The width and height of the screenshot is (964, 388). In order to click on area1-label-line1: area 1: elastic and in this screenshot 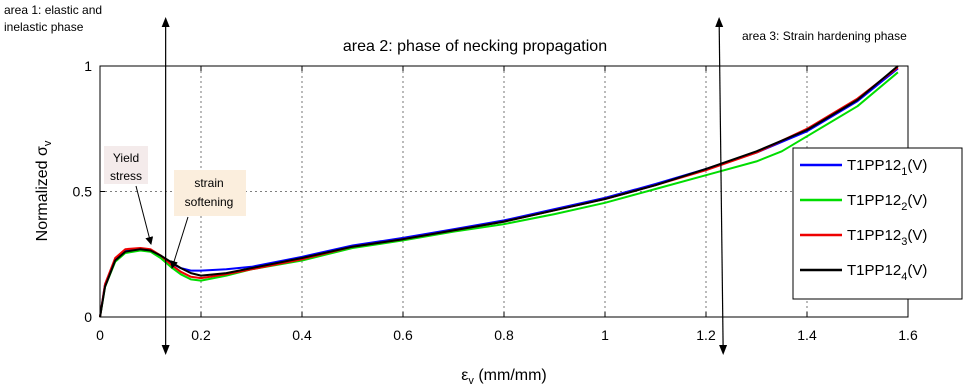, I will do `click(53, 10)`.